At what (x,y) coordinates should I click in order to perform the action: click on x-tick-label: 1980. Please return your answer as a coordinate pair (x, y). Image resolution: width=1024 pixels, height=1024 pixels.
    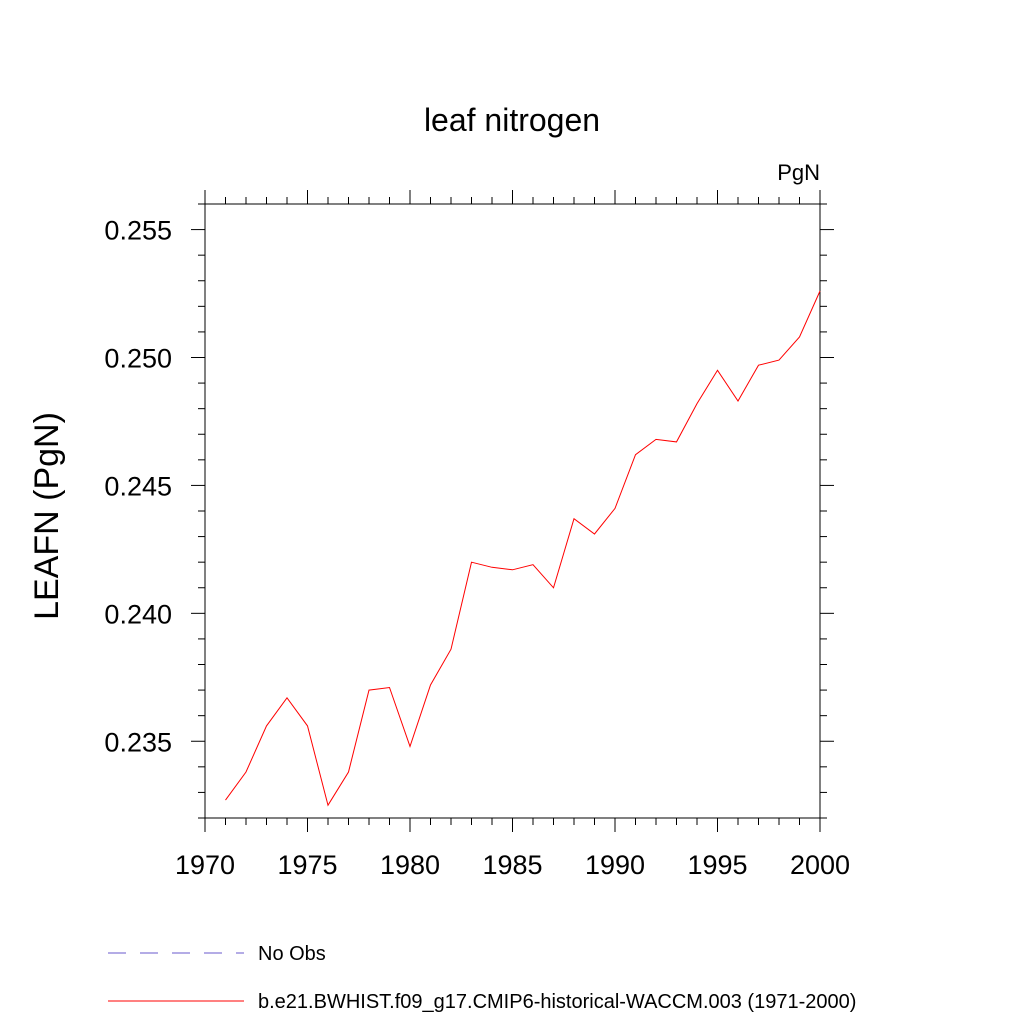
    Looking at the image, I should click on (410, 865).